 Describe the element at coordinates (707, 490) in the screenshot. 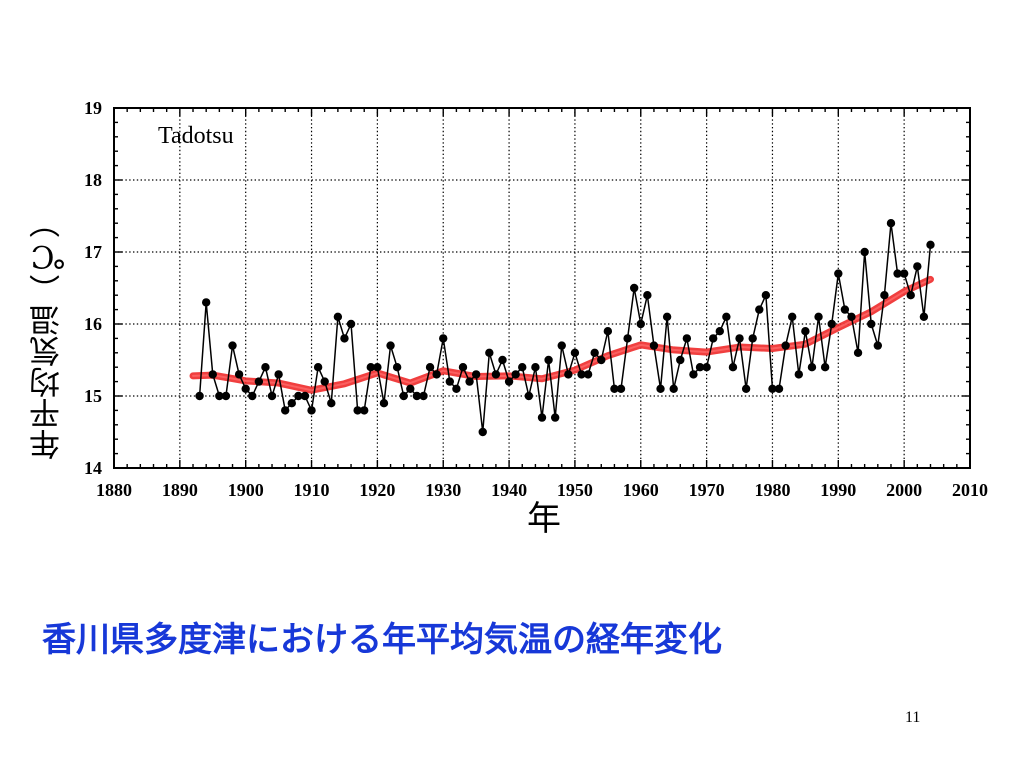

I see `x-tick-label: 1970` at that location.